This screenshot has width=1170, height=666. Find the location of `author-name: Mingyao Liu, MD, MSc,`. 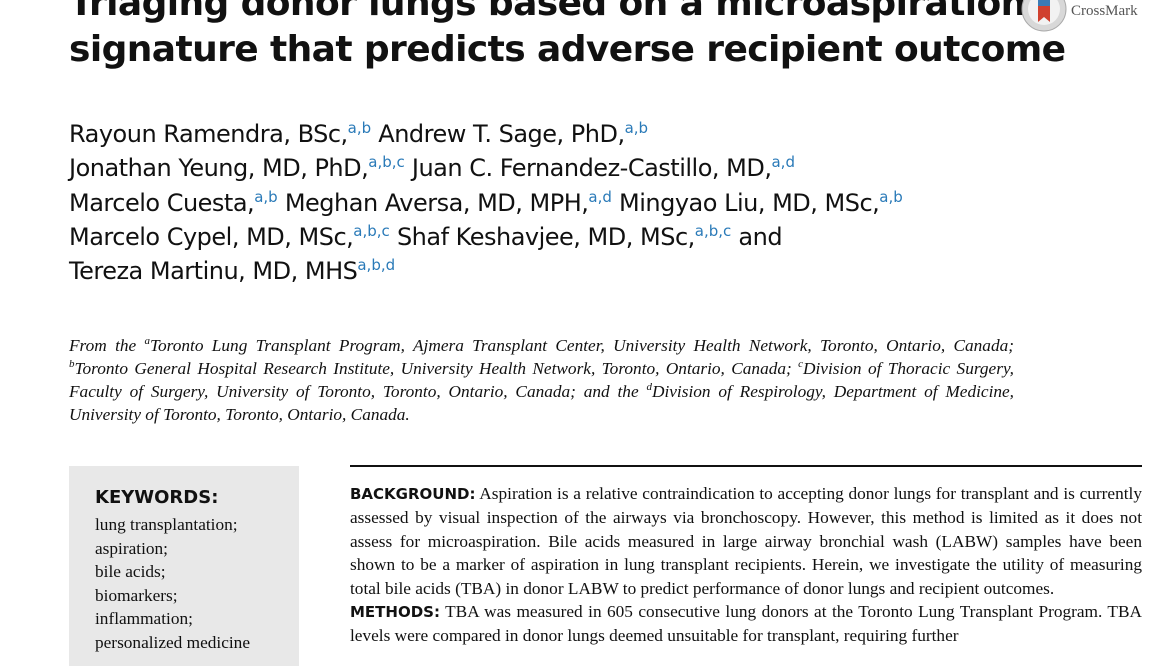

author-name: Mingyao Liu, MD, MSc, is located at coordinates (749, 202).